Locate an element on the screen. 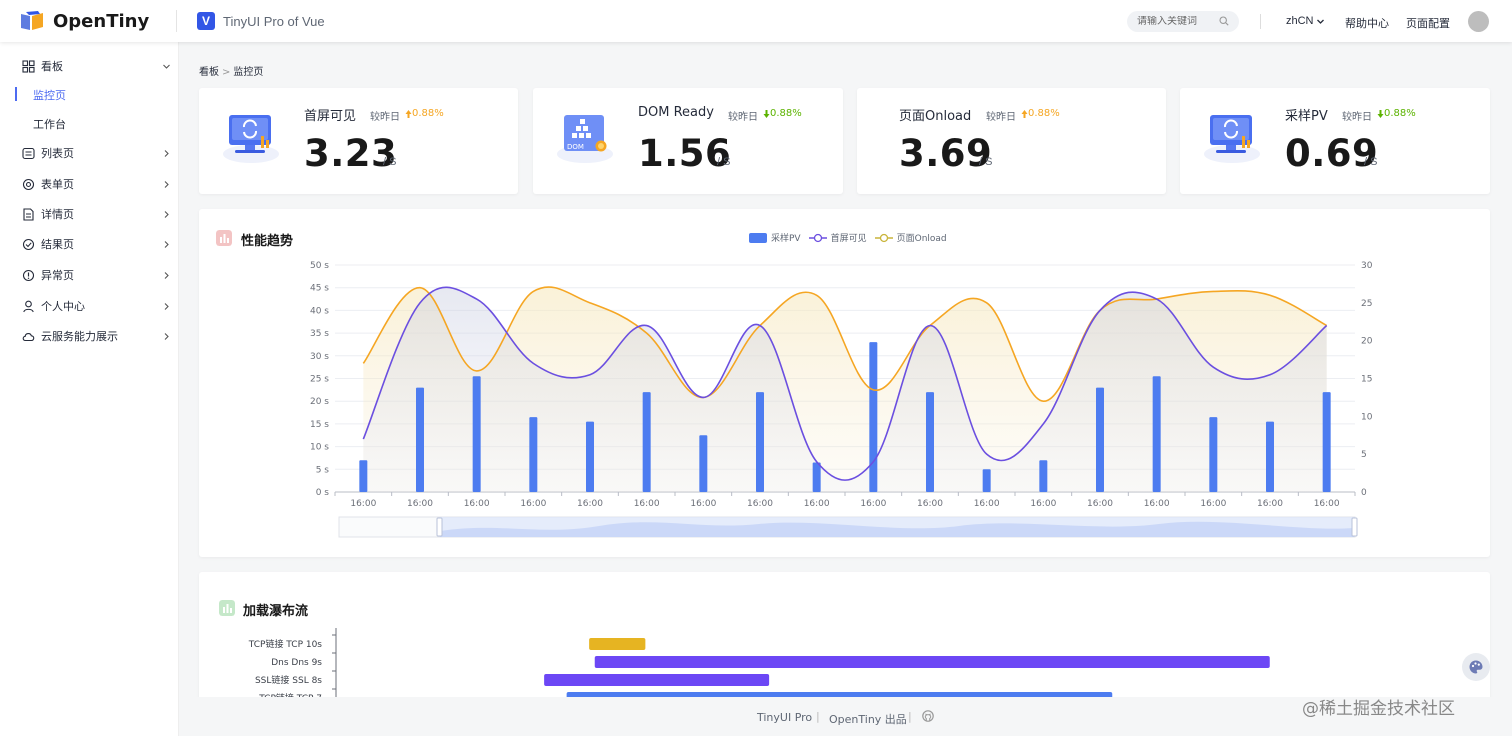 The image size is (1512, 736). sidebar-item-cloud: 云服务能力展示 is located at coordinates (89, 336).